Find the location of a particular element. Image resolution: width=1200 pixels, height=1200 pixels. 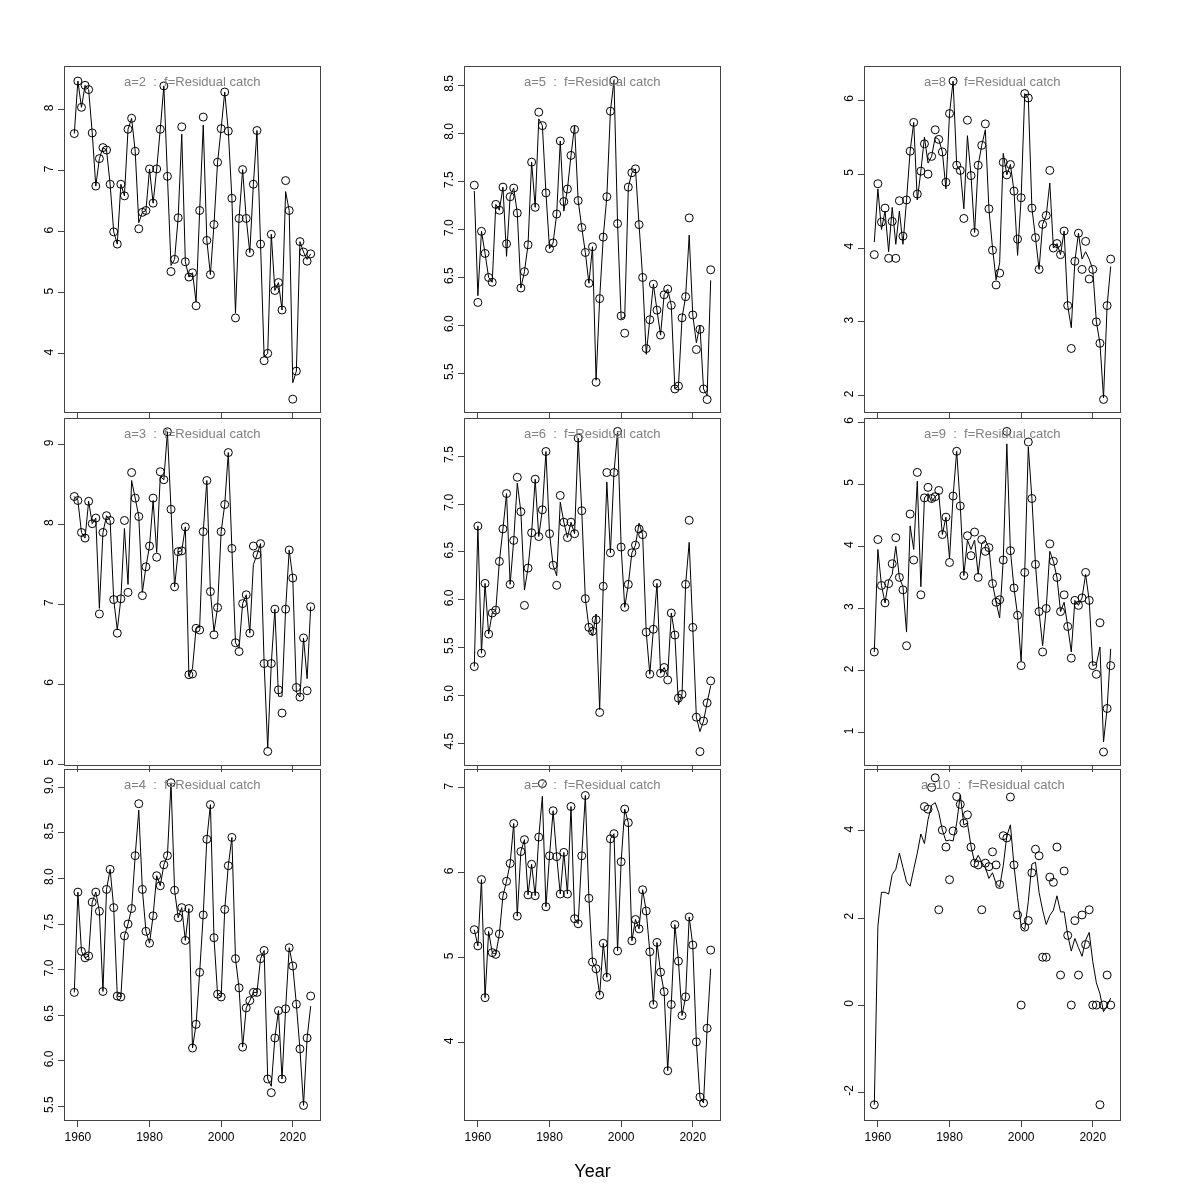

y-tick-label: 0 is located at coordinates (849, 1003).